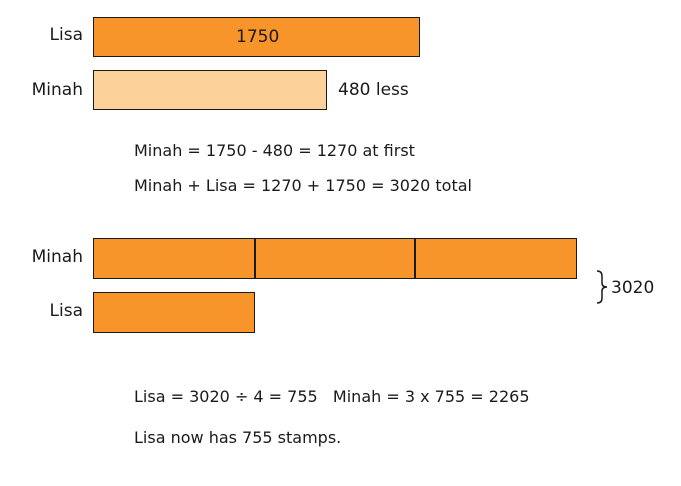 The image size is (681, 486). What do you see at coordinates (274, 150) in the screenshot?
I see `step-minah-first: Minah = 1750 - 480 = 1270 at first` at bounding box center [274, 150].